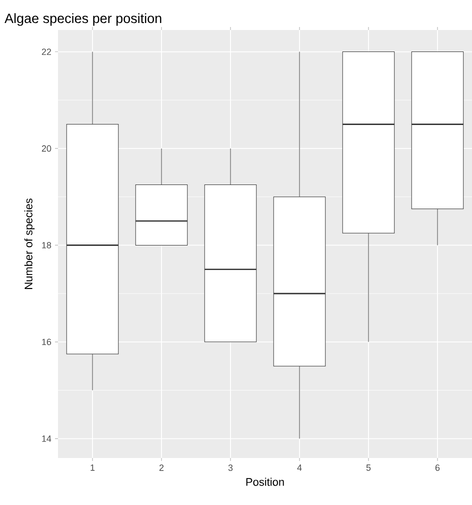 The image size is (472, 505). I want to click on y-tick-label: 20, so click(47, 148).